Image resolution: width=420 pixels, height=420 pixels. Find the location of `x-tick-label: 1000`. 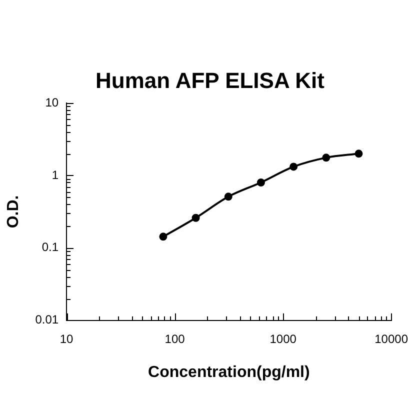

x-tick-label: 1000 is located at coordinates (283, 339).